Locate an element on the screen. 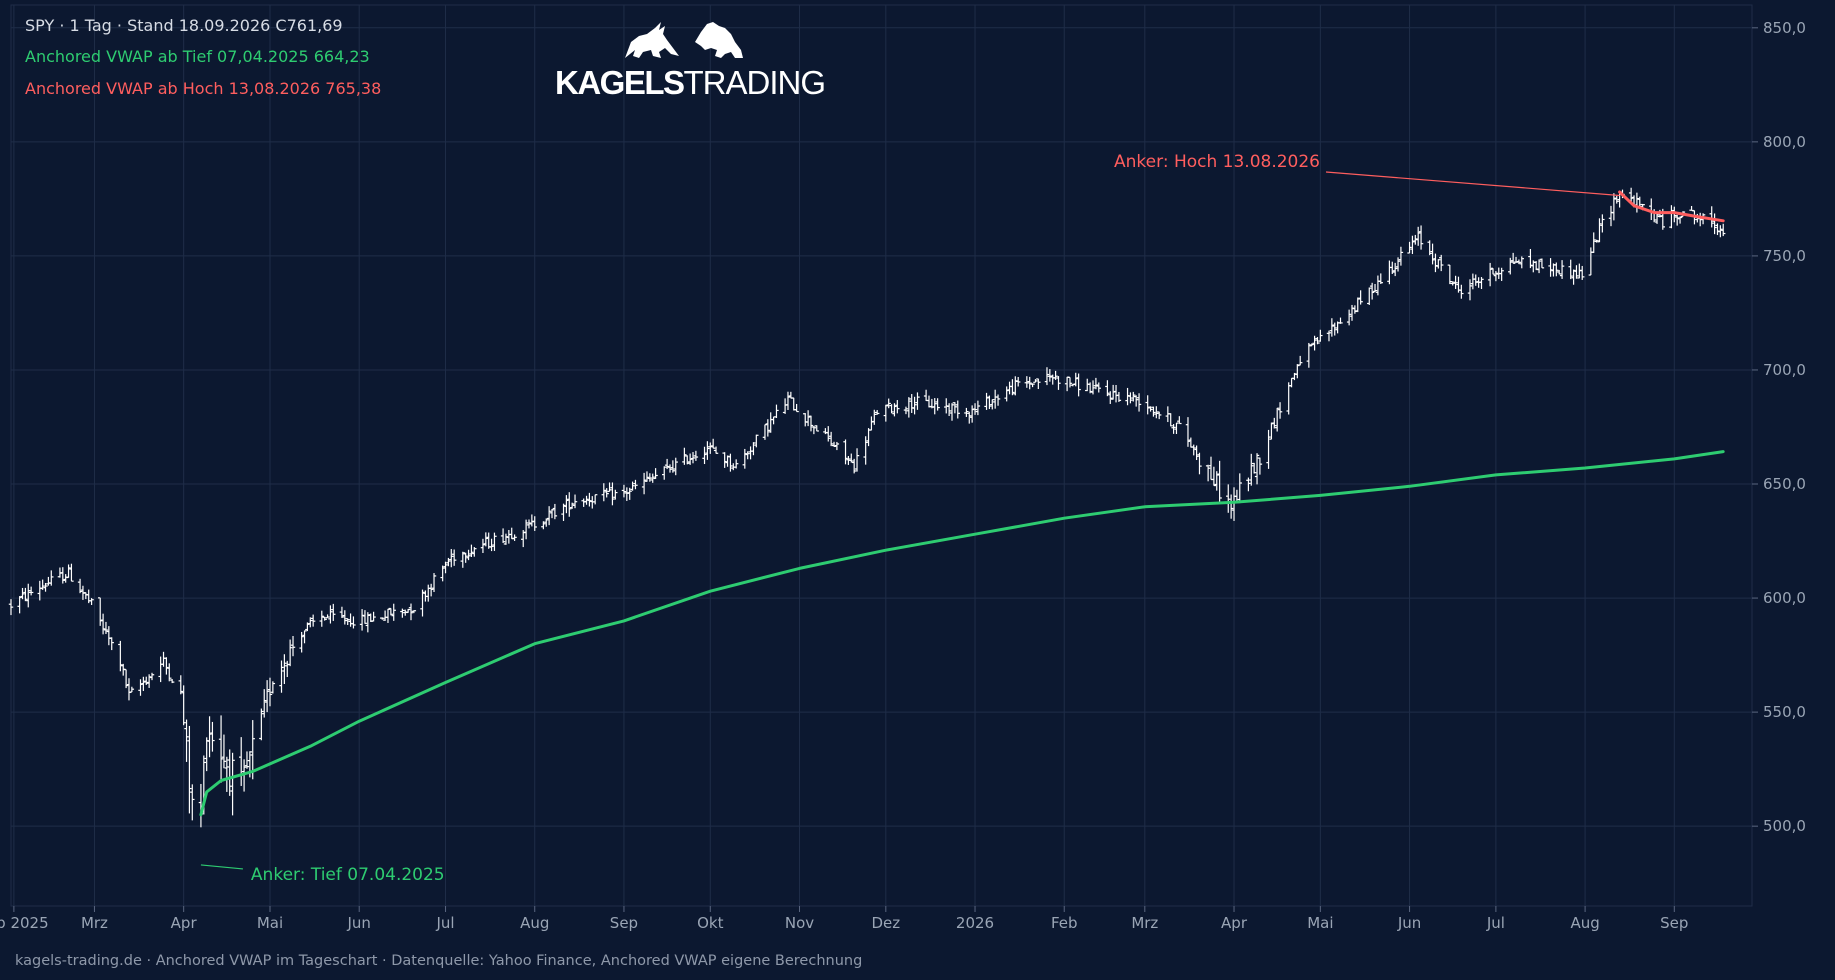 This screenshot has height=980, width=1835. x-tick-label: Okt is located at coordinates (710, 923).